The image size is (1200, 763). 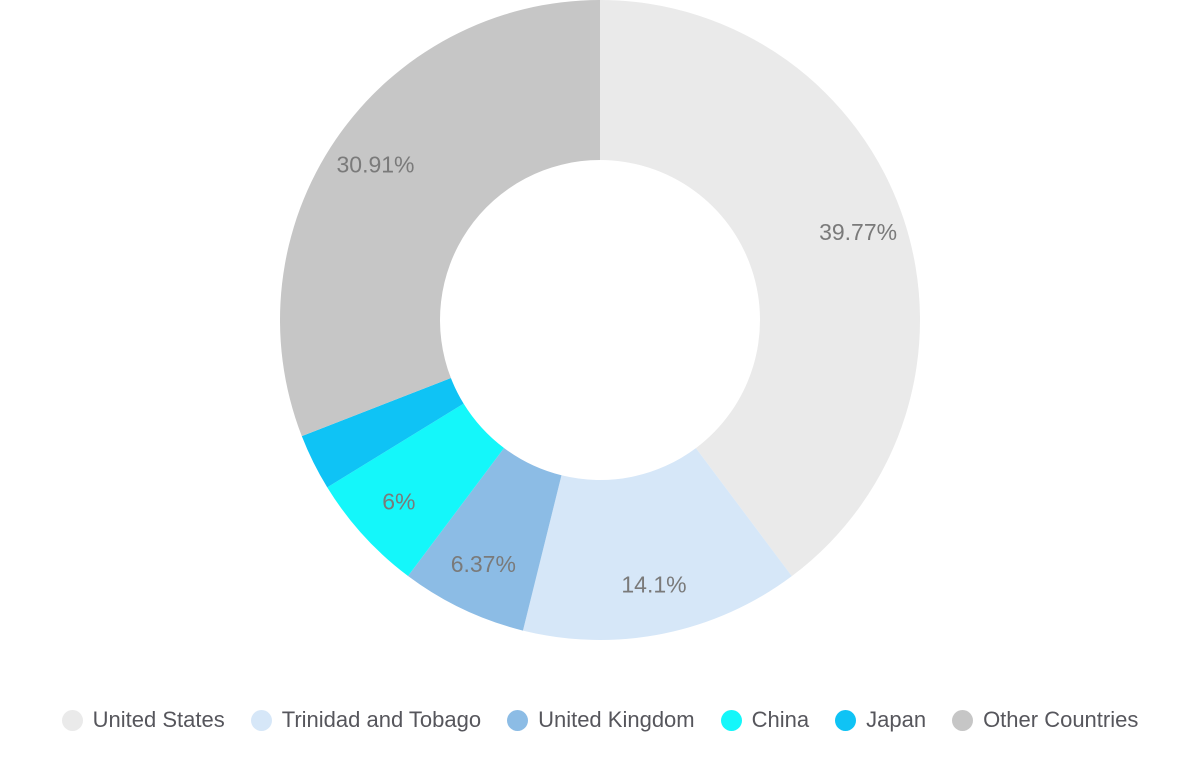 What do you see at coordinates (1061, 719) in the screenshot?
I see `legend-item-label: Other Countries` at bounding box center [1061, 719].